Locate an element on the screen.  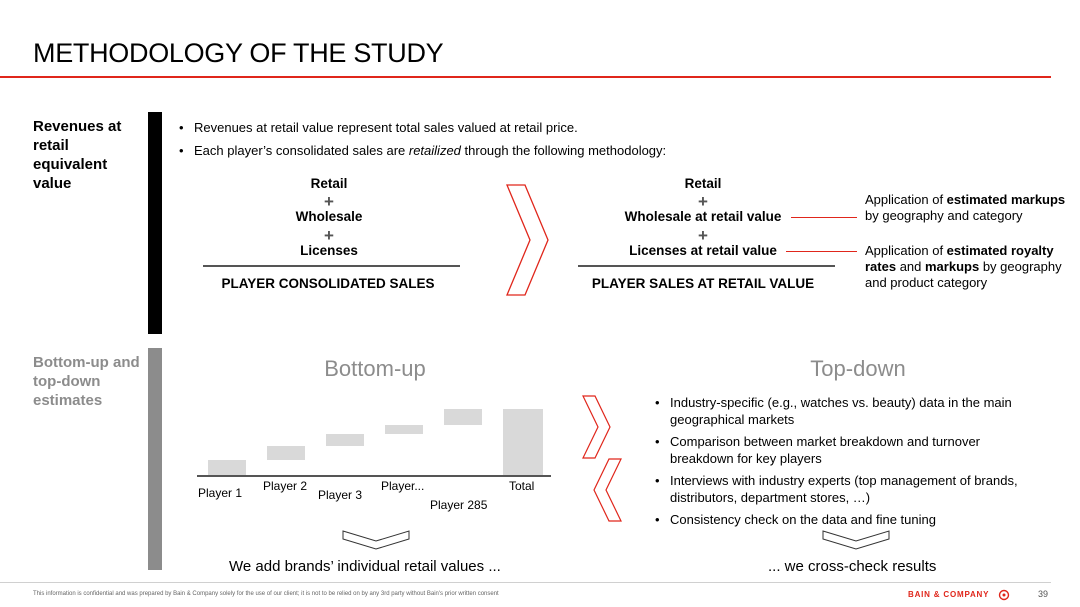
note-bold: estimated markups is located at coordinates (1006, 199).